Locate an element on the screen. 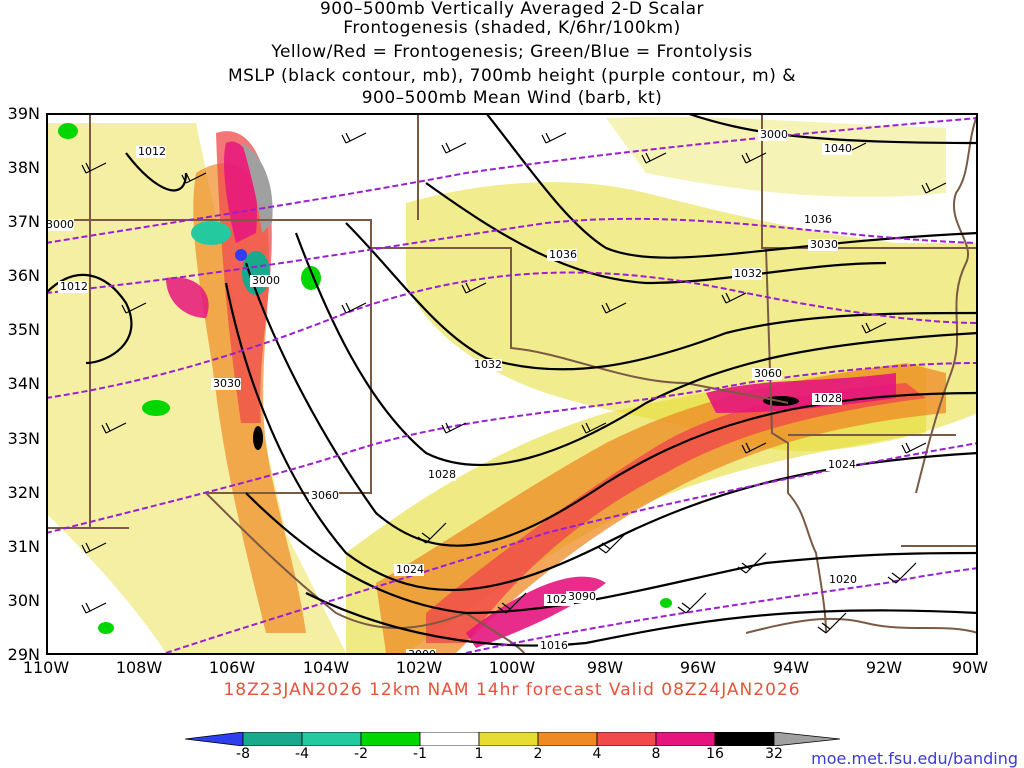 This screenshot has width=1024, height=768. lat-label: 29N is located at coordinates (23, 654).